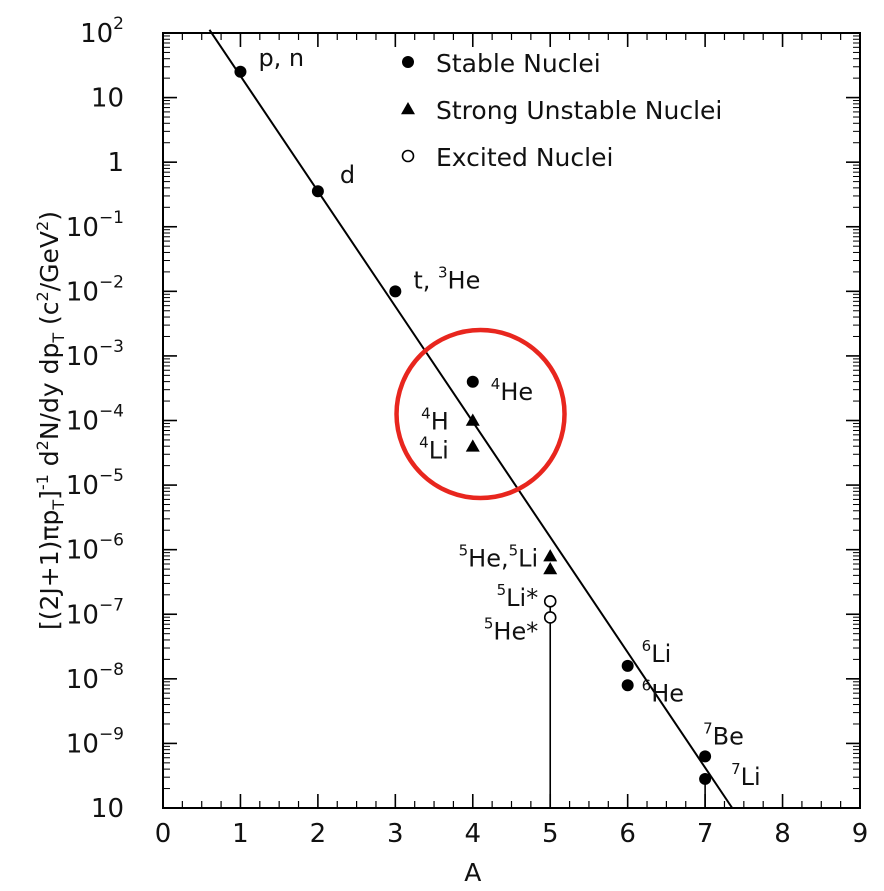 The width and height of the screenshot is (884, 891). What do you see at coordinates (408, 156) in the screenshot?
I see `legend-marker-open-circle` at bounding box center [408, 156].